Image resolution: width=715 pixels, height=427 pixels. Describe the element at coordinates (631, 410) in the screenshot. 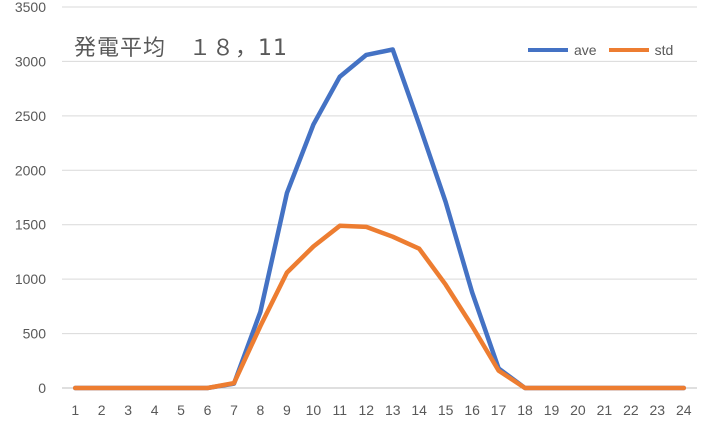

I see `x-tick-label: 22` at that location.